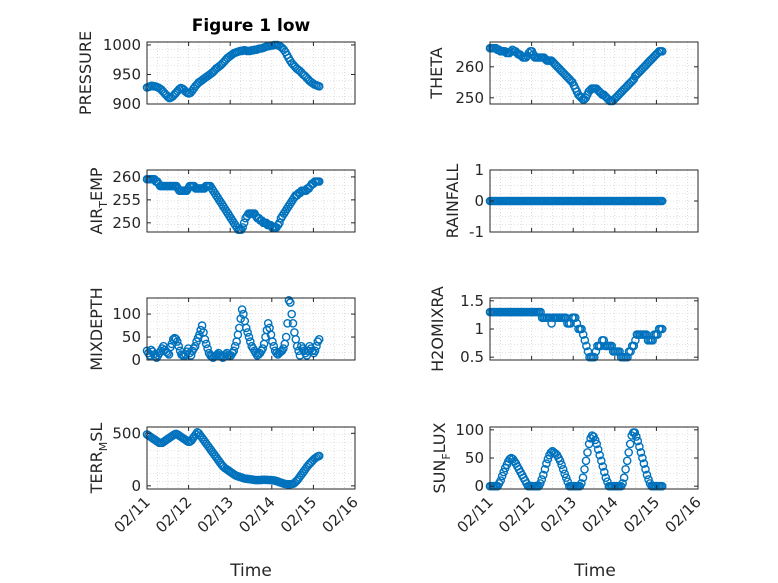 The height and width of the screenshot is (583, 778). What do you see at coordinates (126, 433) in the screenshot?
I see `terr_msl-ytick-label: 500` at bounding box center [126, 433].